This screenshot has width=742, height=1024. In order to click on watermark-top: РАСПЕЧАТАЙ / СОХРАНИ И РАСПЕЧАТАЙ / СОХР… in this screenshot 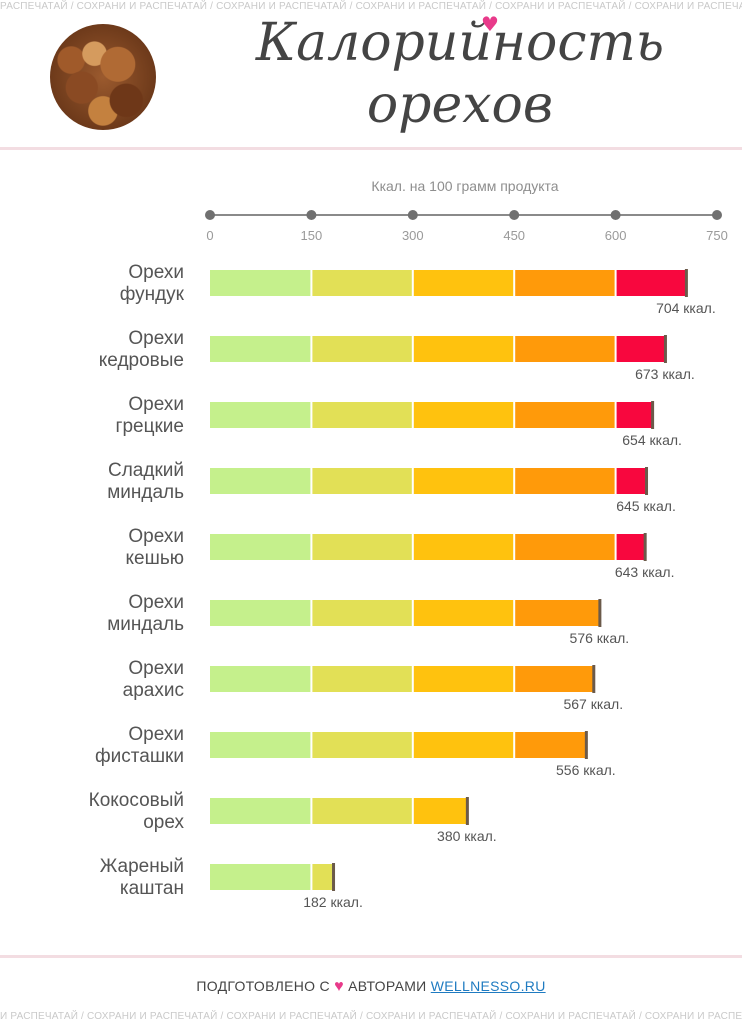, I will do `click(371, 6)`.